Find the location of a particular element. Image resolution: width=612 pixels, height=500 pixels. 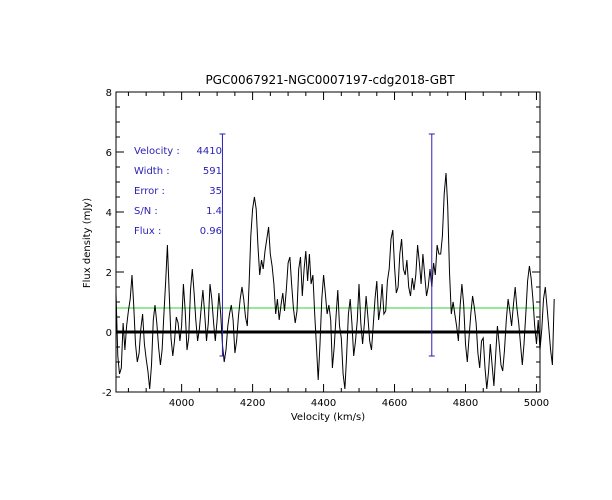

annotation-label-2: Error : is located at coordinates (149, 191).